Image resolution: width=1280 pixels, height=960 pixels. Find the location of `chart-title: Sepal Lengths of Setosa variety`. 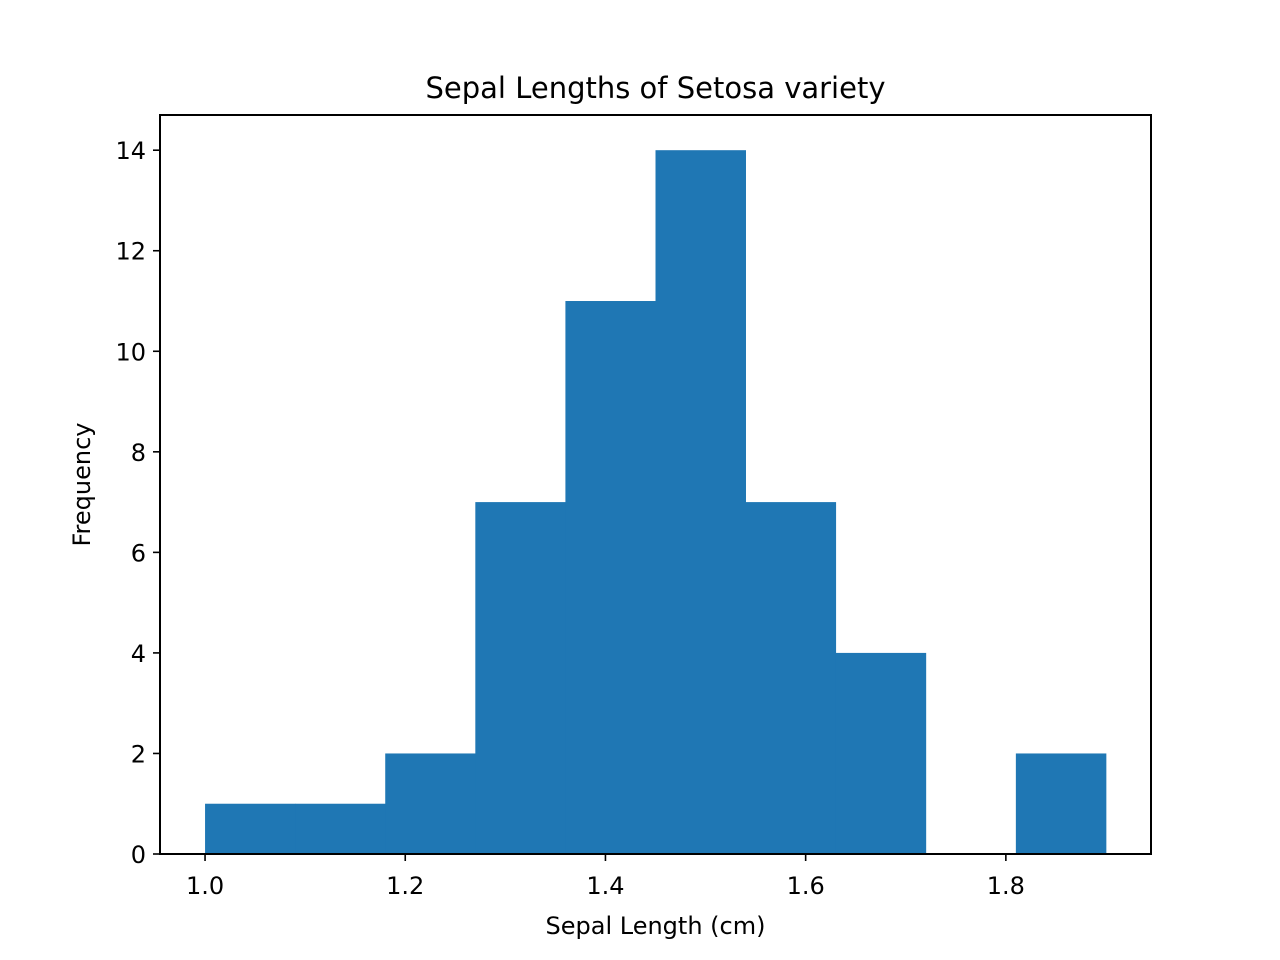

chart-title: Sepal Lengths of Setosa variety is located at coordinates (656, 88).